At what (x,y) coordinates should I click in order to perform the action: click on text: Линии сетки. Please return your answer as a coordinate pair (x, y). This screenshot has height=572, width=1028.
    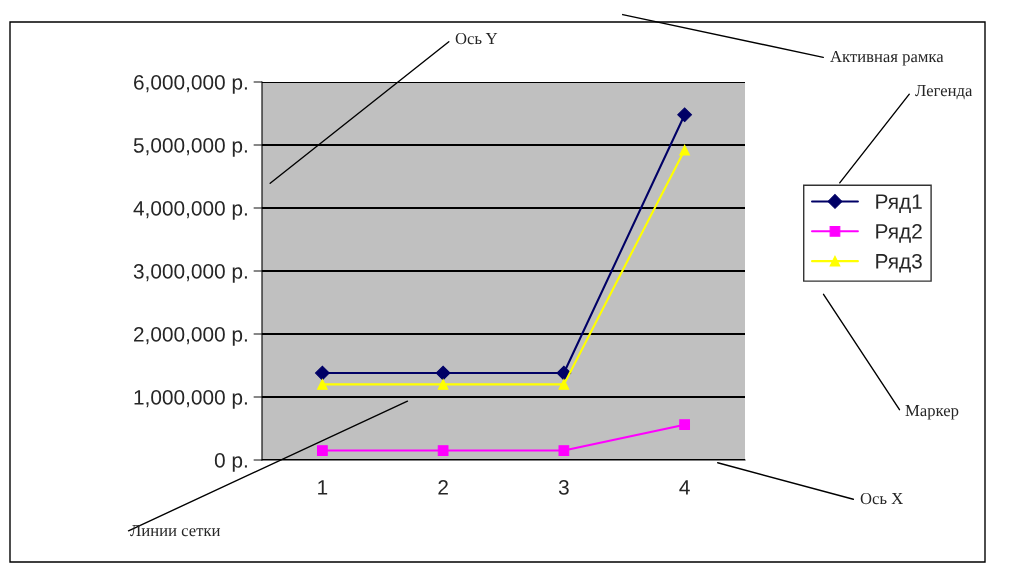
    Looking at the image, I should click on (175, 531).